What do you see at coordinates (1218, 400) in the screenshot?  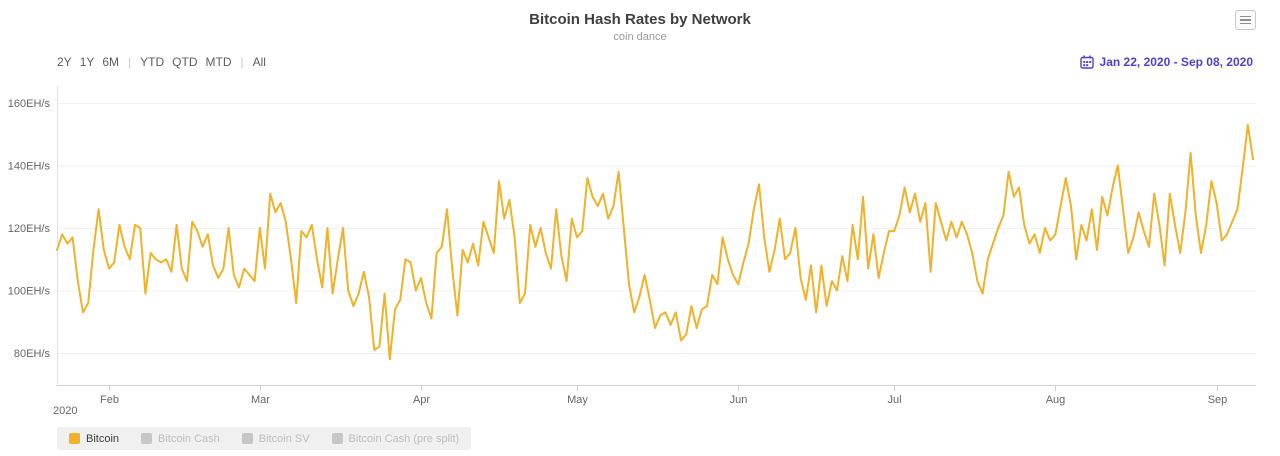 I see `x-axis-tick-label: Sep` at bounding box center [1218, 400].